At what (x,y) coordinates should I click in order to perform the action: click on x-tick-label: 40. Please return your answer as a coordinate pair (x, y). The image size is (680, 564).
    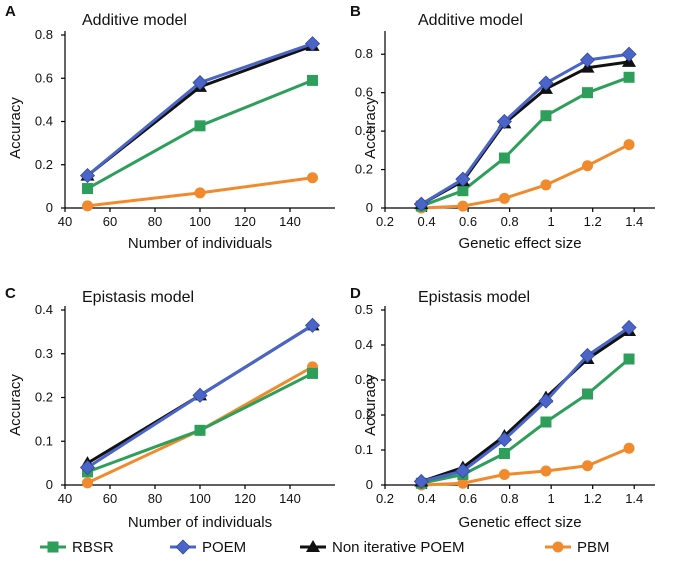
    Looking at the image, I should click on (65, 221).